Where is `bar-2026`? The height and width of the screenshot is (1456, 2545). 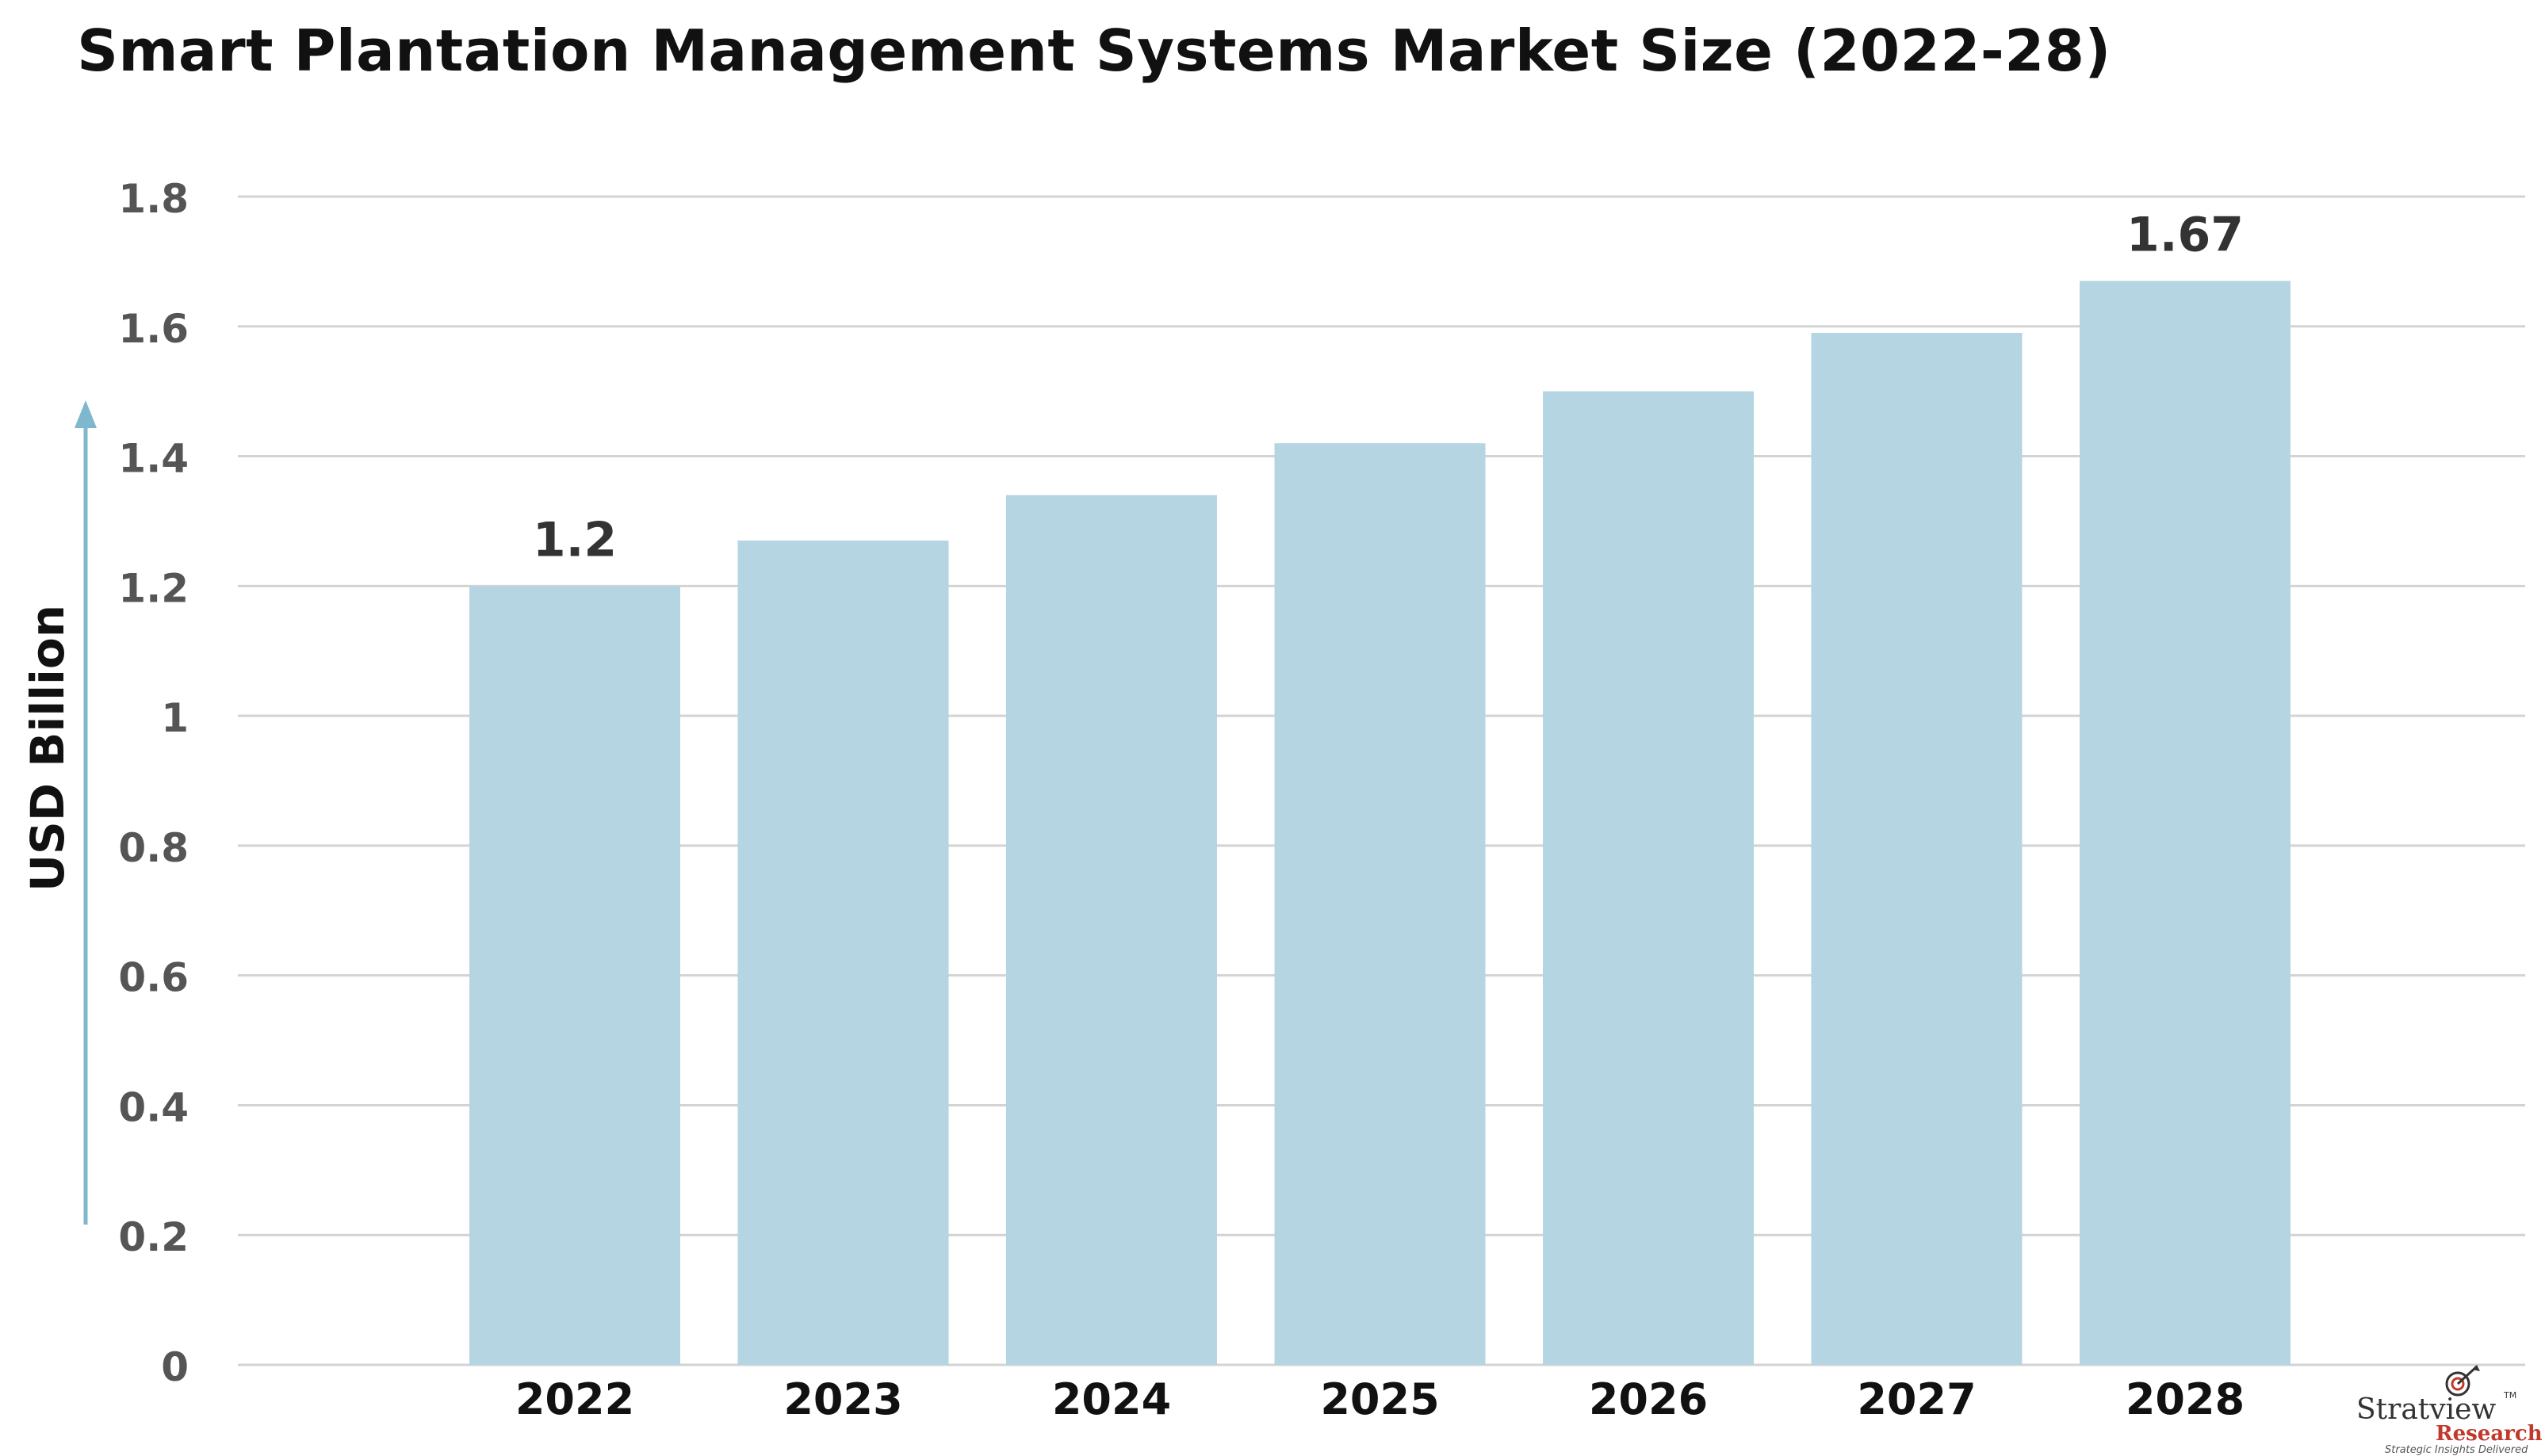 bar-2026 is located at coordinates (1648, 878).